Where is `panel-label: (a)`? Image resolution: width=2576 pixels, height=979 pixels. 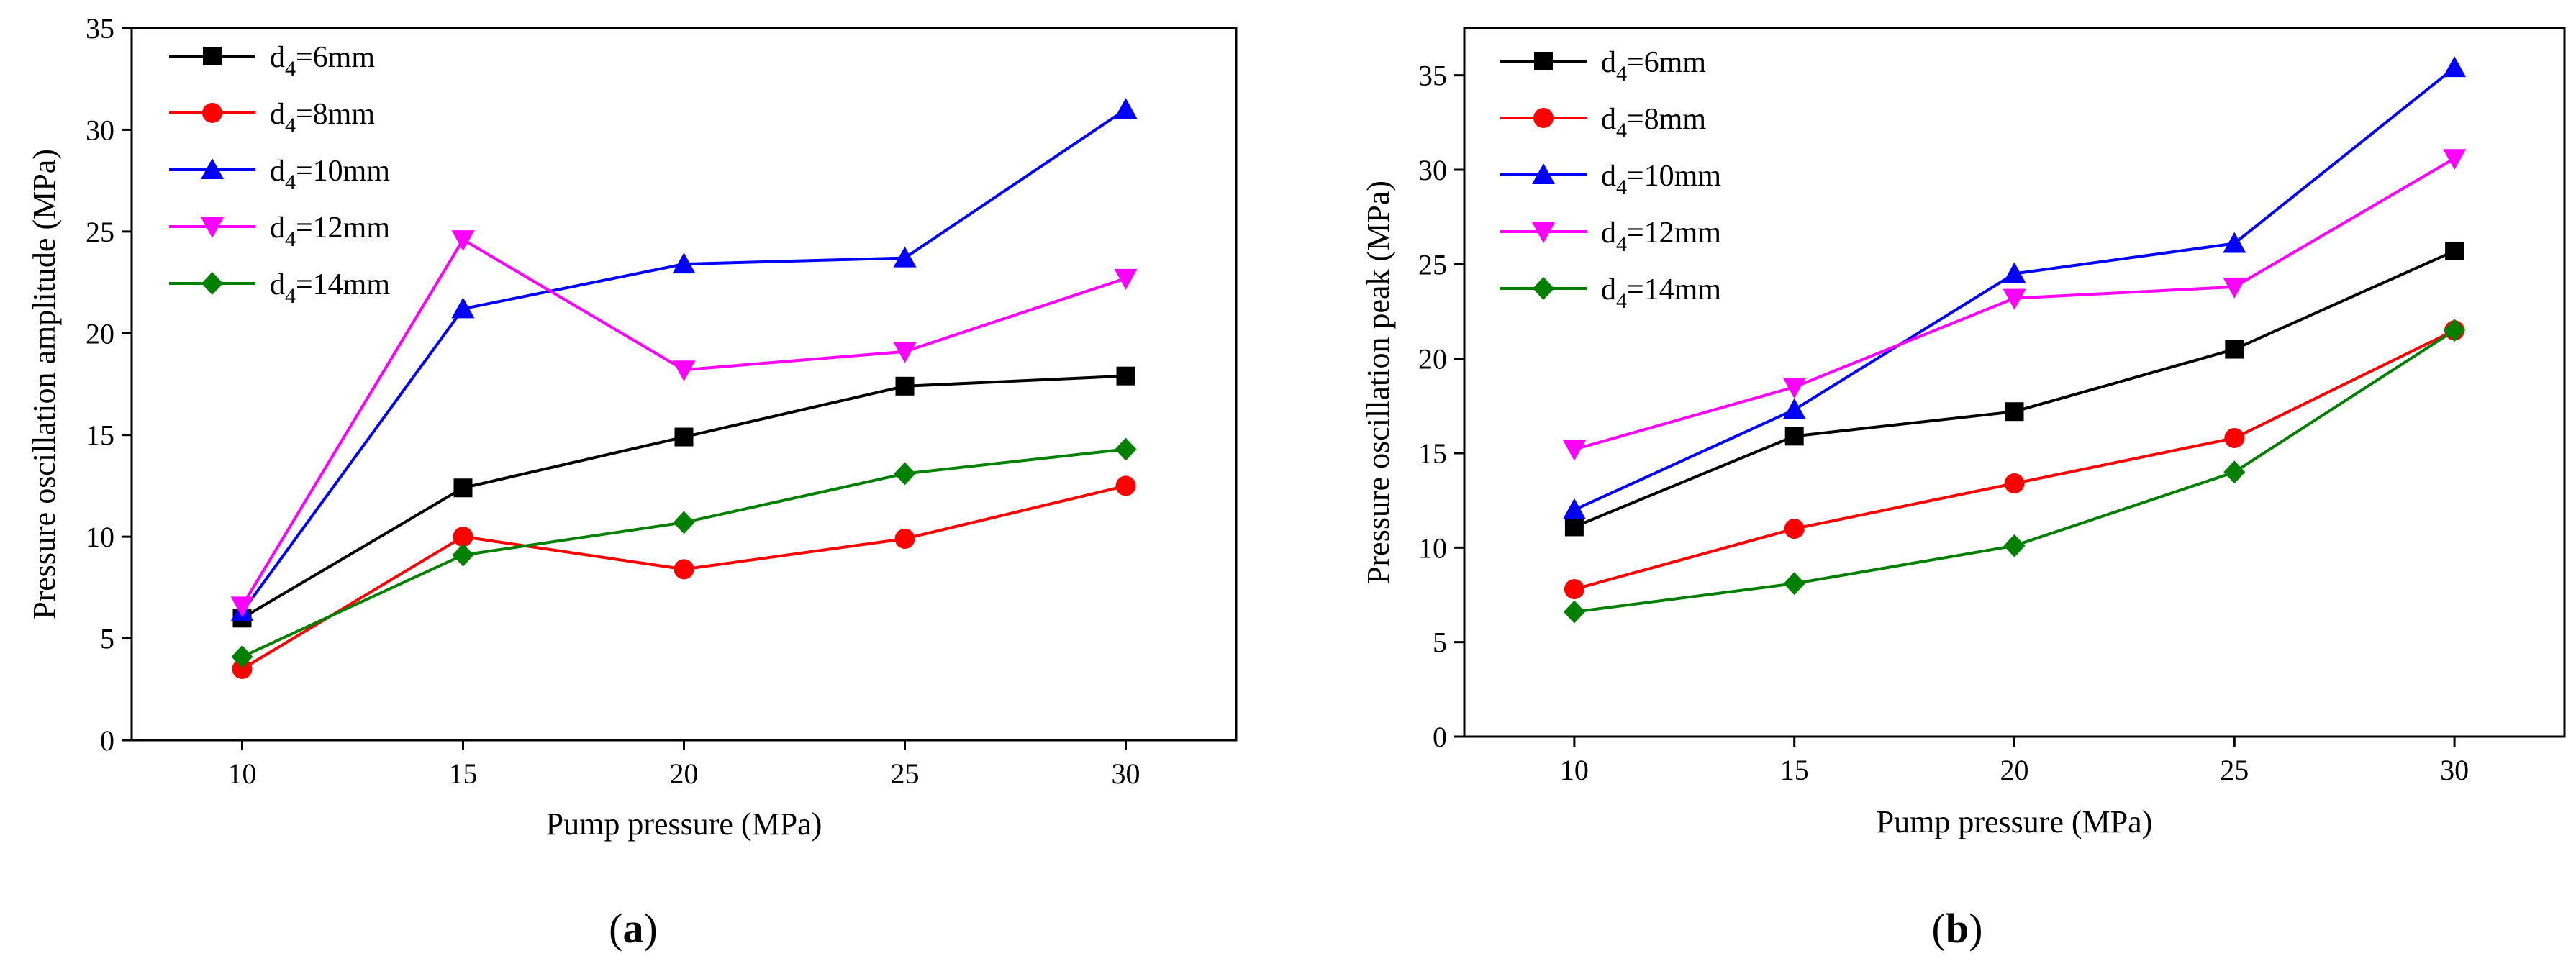 panel-label: (a) is located at coordinates (633, 929).